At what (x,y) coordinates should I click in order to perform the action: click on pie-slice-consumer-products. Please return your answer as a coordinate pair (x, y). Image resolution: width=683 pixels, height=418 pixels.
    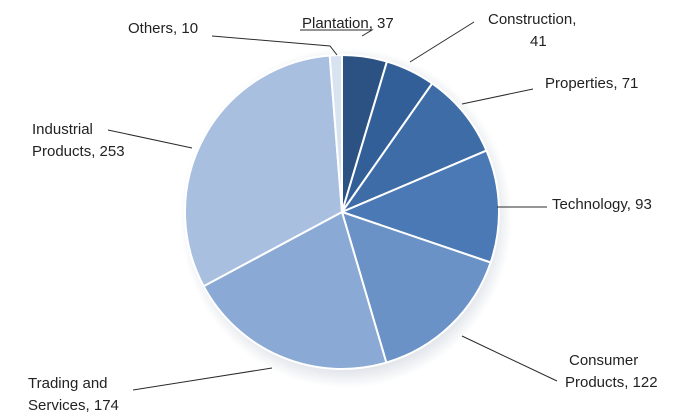
    Looking at the image, I should click on (416, 287).